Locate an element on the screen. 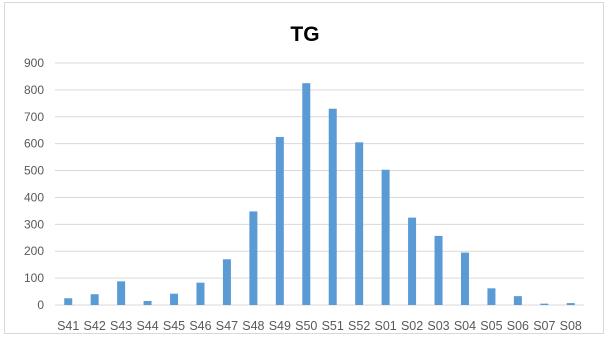  y-axis-ticks: 0 100 200 300 400 500 600 700 800 900 is located at coordinates (34, 184).